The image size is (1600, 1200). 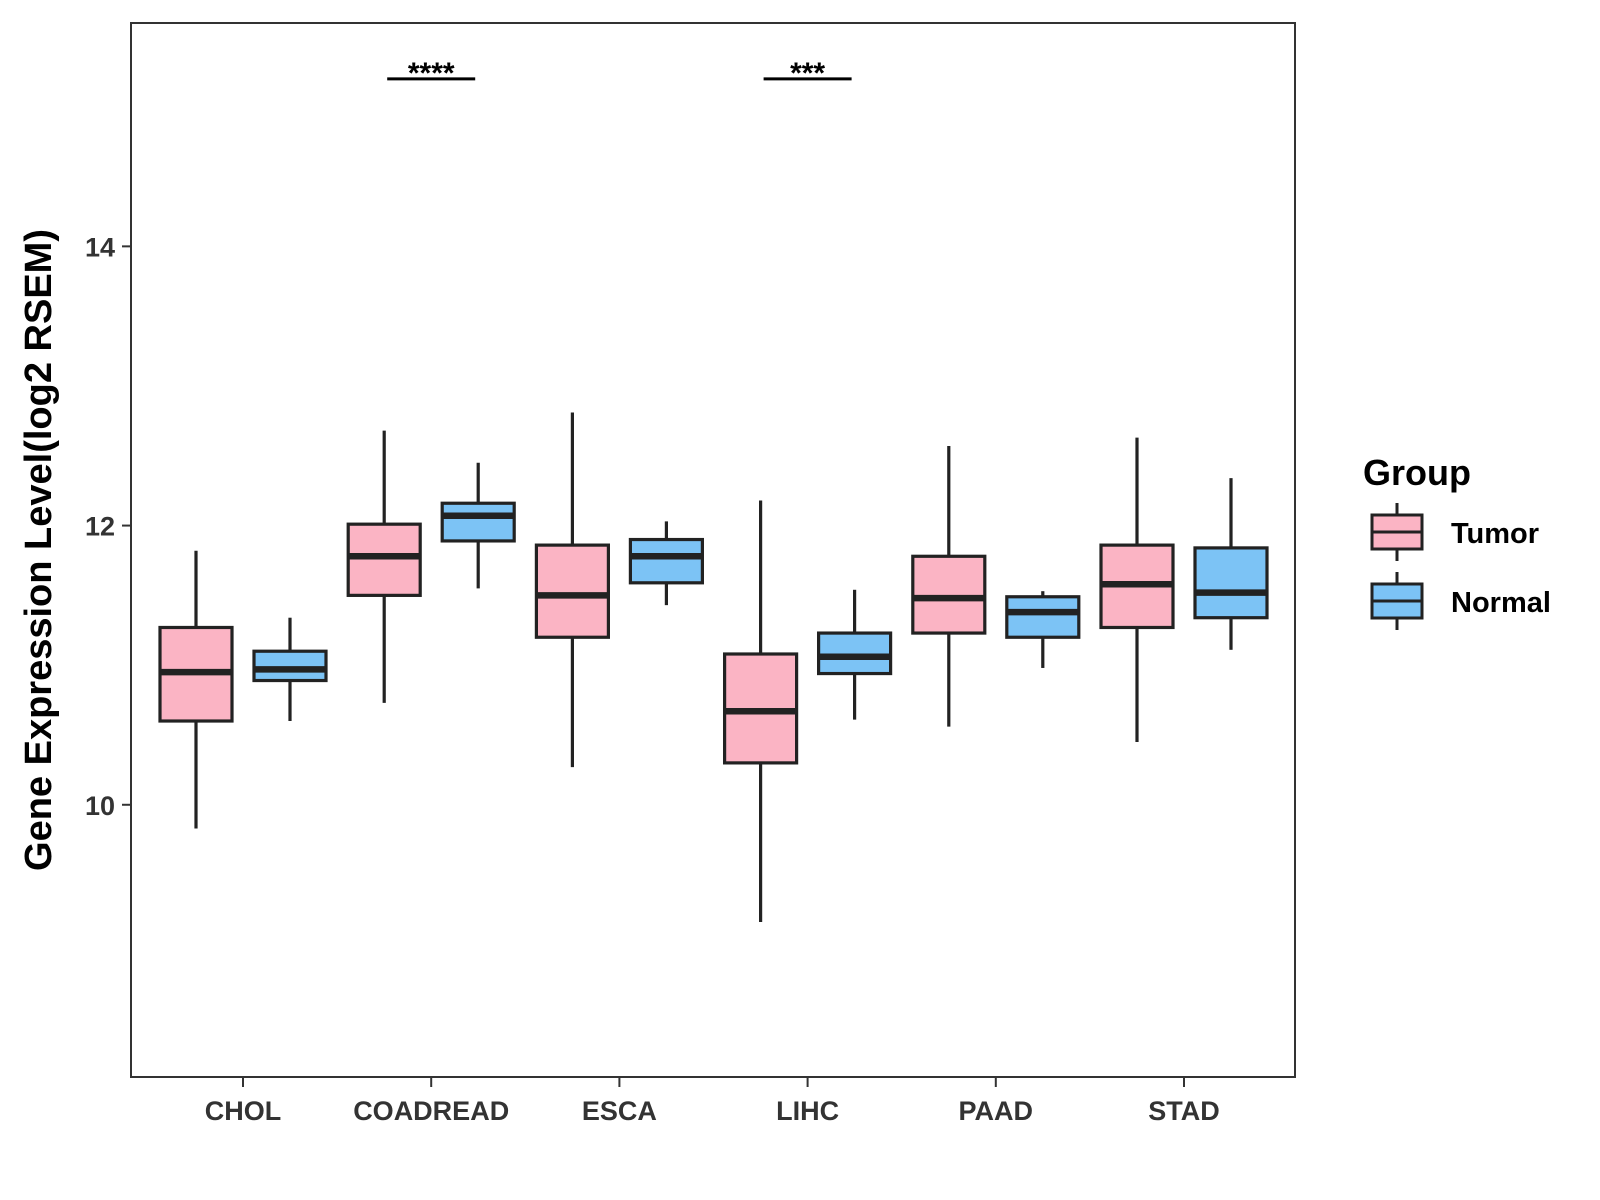 What do you see at coordinates (1184, 1111) in the screenshot?
I see `x-tick-label-stad: STAD` at bounding box center [1184, 1111].